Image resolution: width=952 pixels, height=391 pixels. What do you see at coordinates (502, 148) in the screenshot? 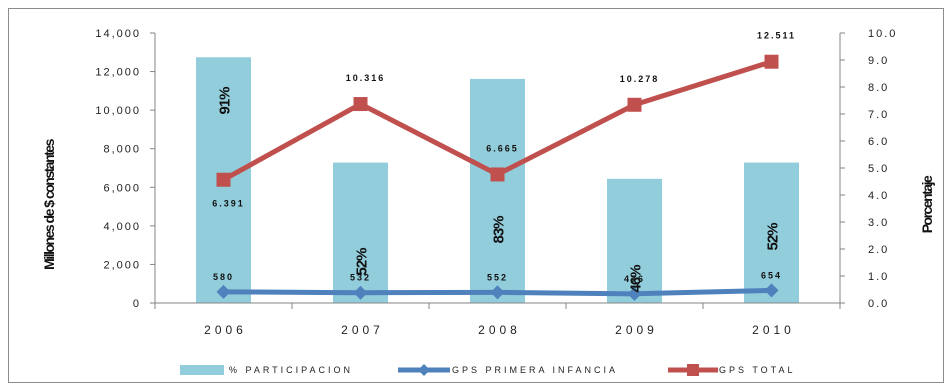
I see `data-label-gps-total: 6.665` at bounding box center [502, 148].